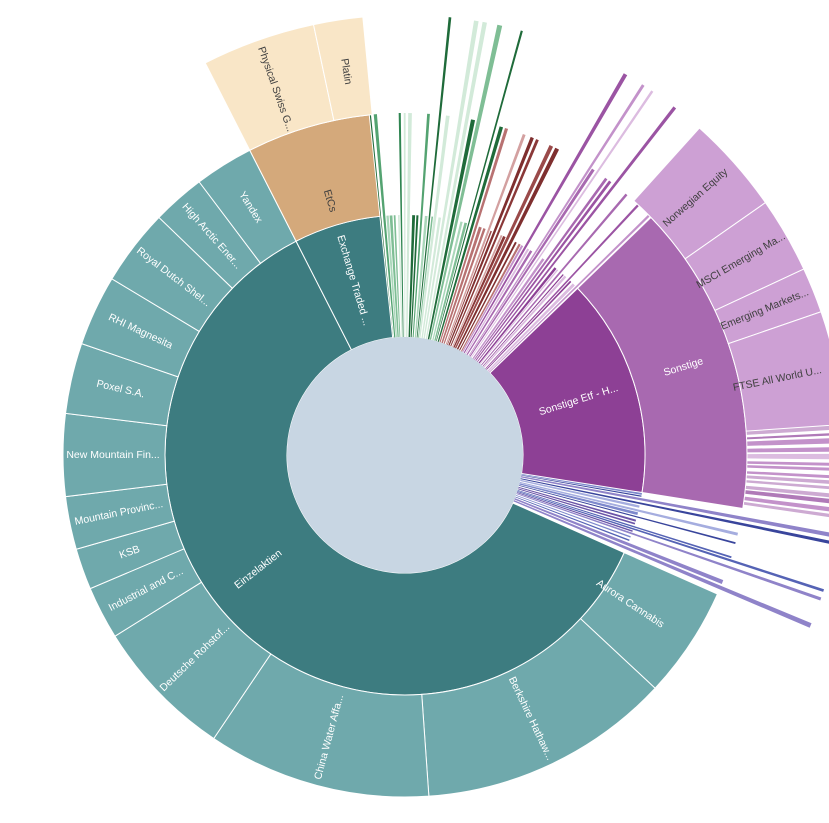 The height and width of the screenshot is (823, 829). I want to click on segment-ftse-all-world-u, so click(778, 371).